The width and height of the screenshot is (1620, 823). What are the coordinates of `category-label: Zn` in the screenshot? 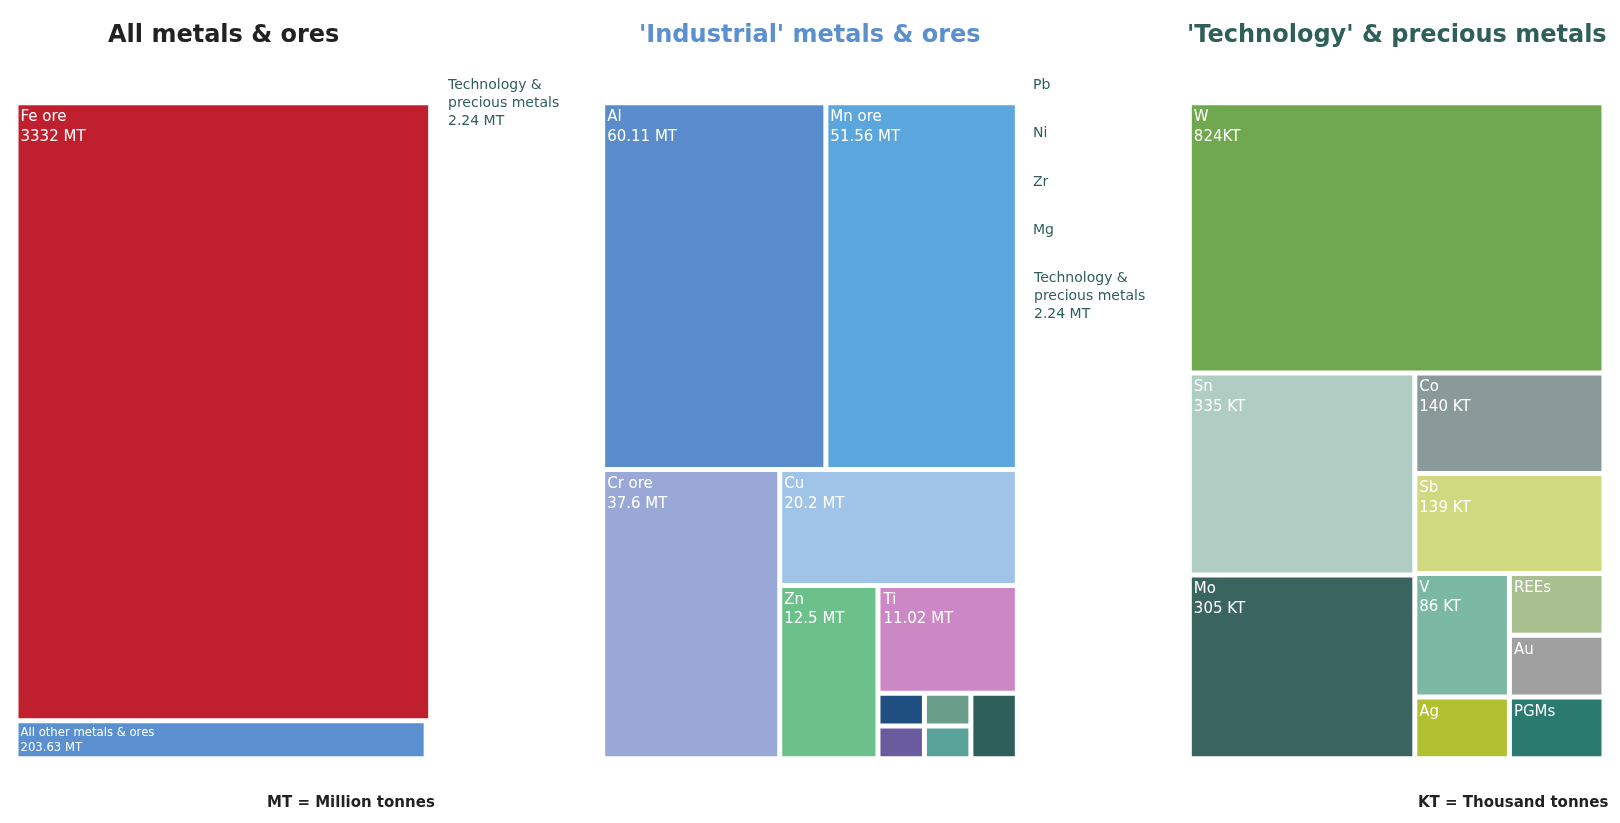 It's located at (794, 598).